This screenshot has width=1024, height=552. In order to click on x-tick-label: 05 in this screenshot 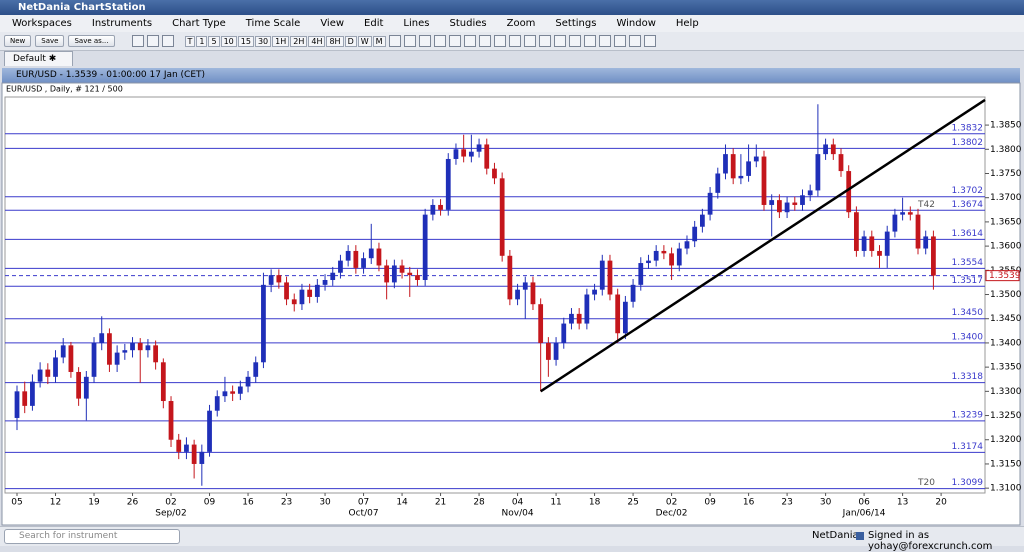, I will do `click(16, 503)`.